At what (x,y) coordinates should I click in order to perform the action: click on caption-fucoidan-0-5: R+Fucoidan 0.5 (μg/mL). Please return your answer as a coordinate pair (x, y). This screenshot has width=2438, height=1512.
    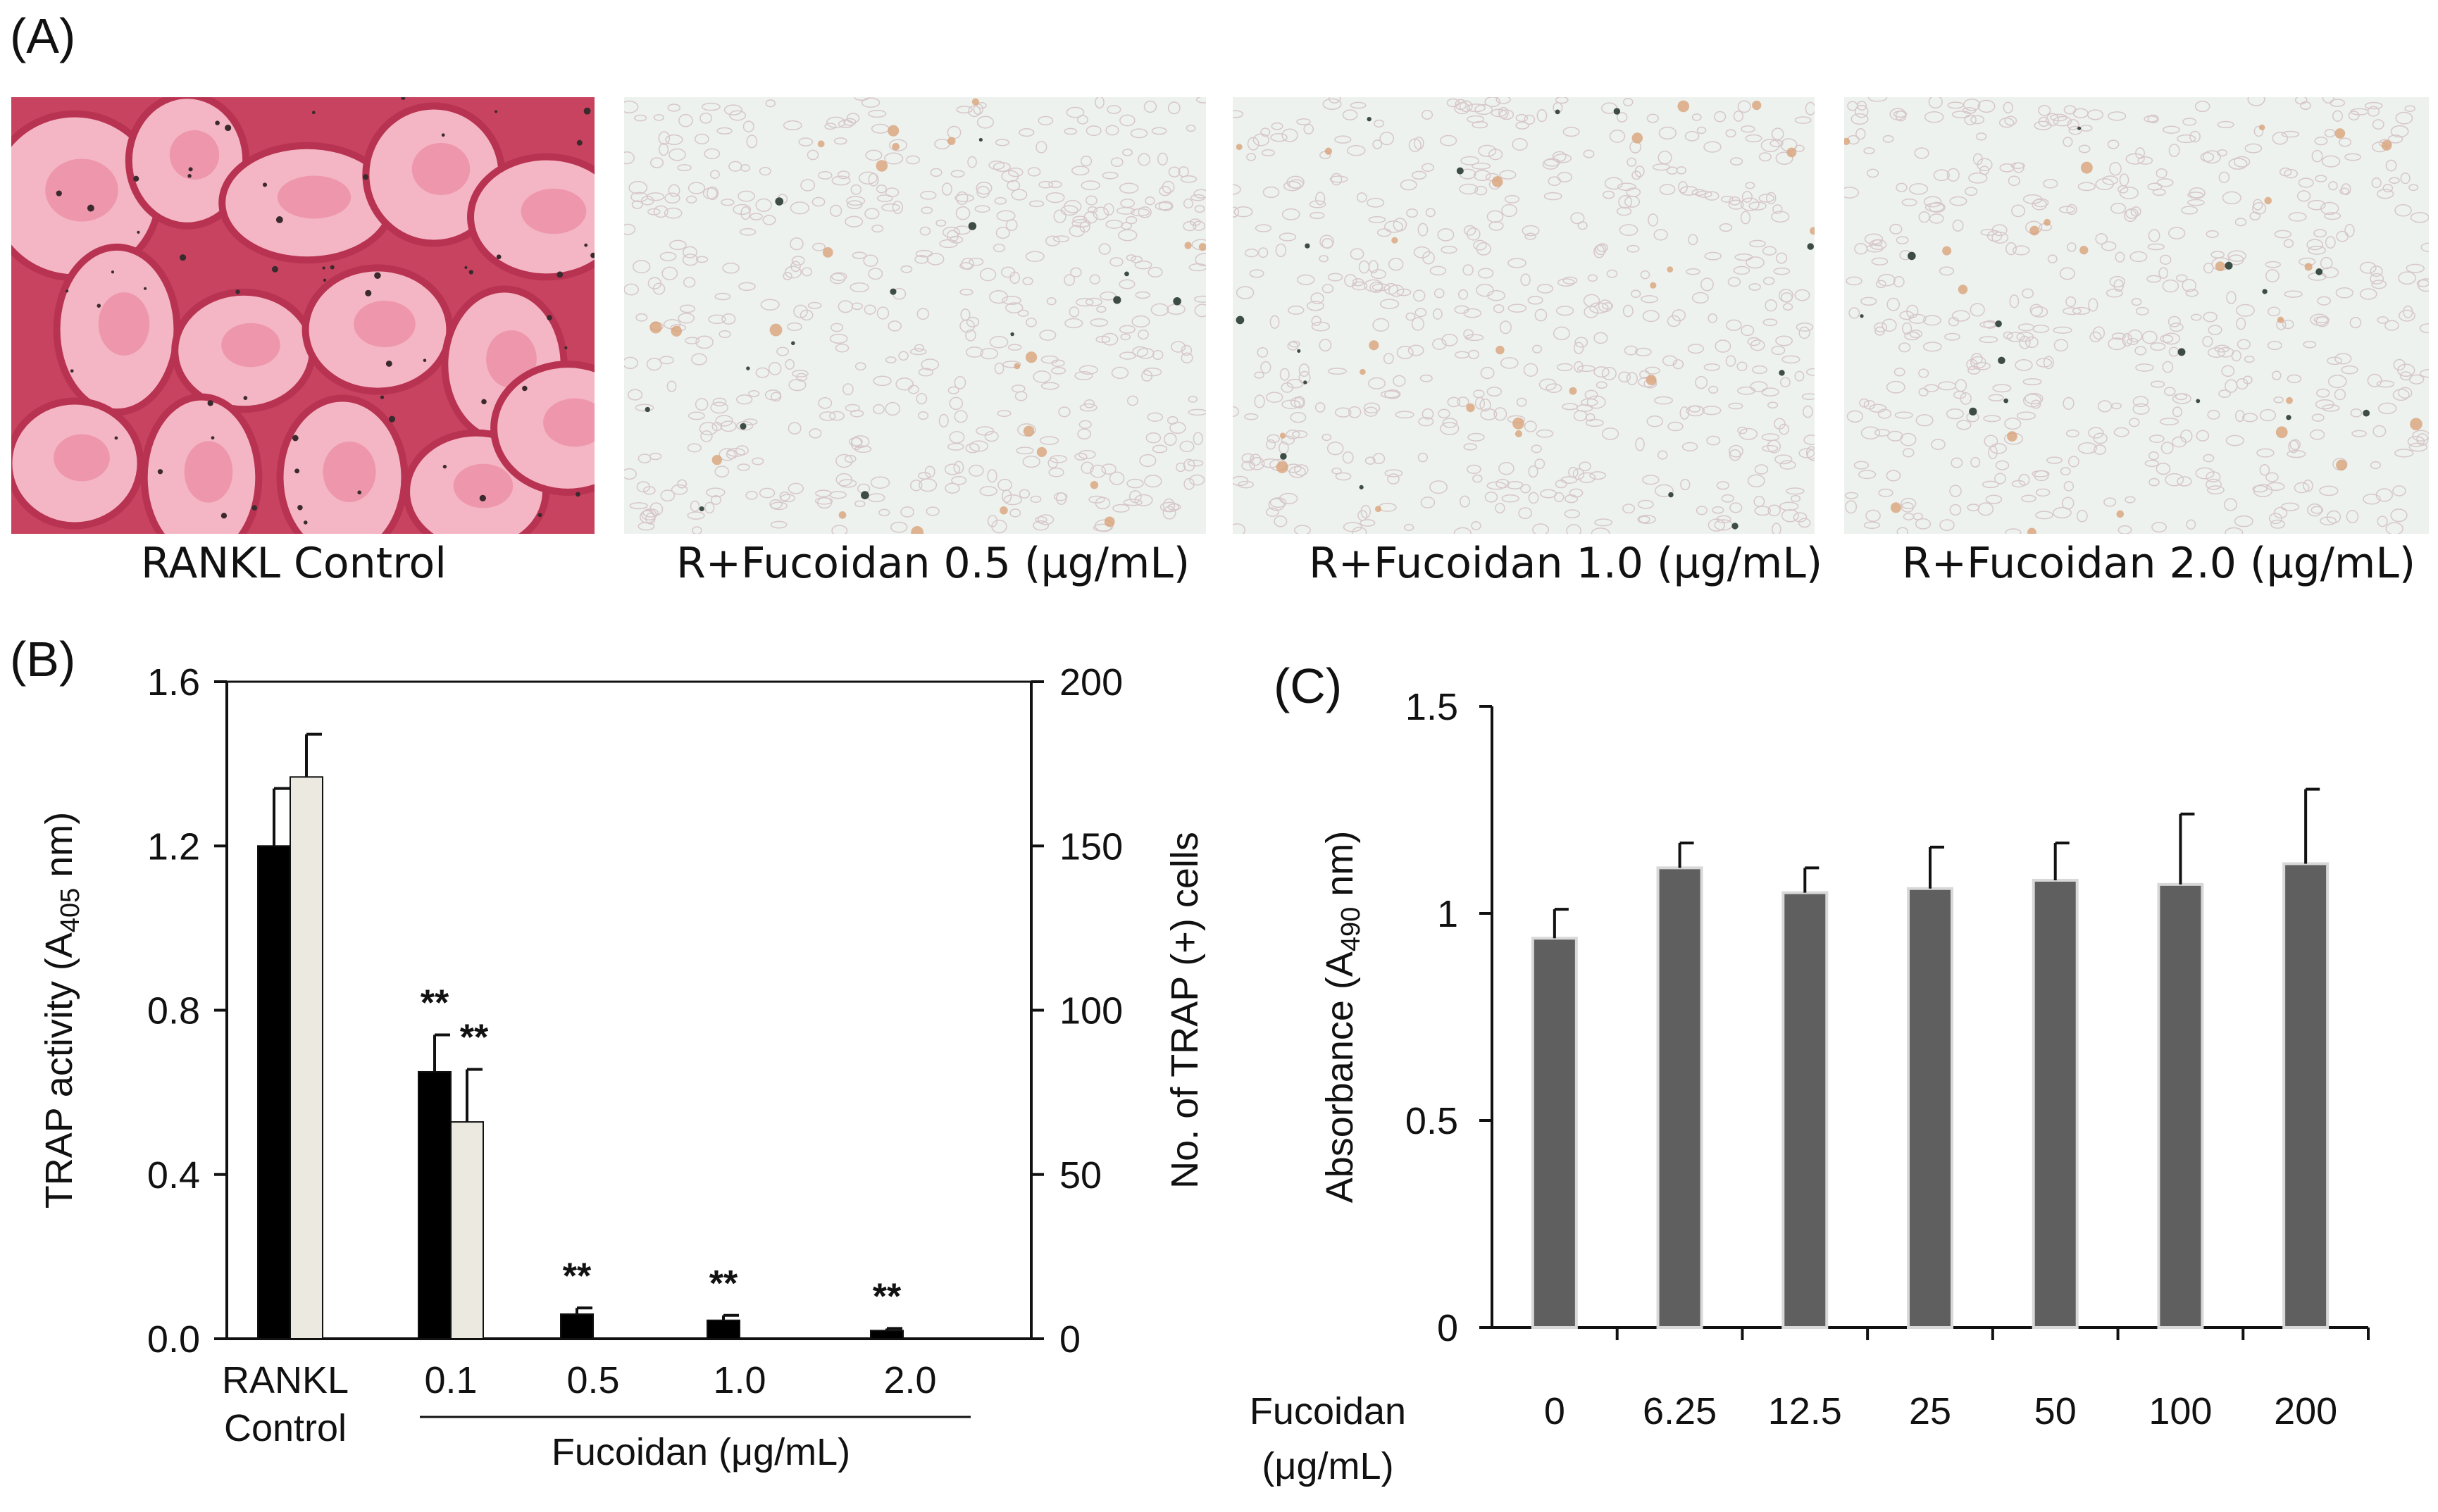
    Looking at the image, I should click on (933, 563).